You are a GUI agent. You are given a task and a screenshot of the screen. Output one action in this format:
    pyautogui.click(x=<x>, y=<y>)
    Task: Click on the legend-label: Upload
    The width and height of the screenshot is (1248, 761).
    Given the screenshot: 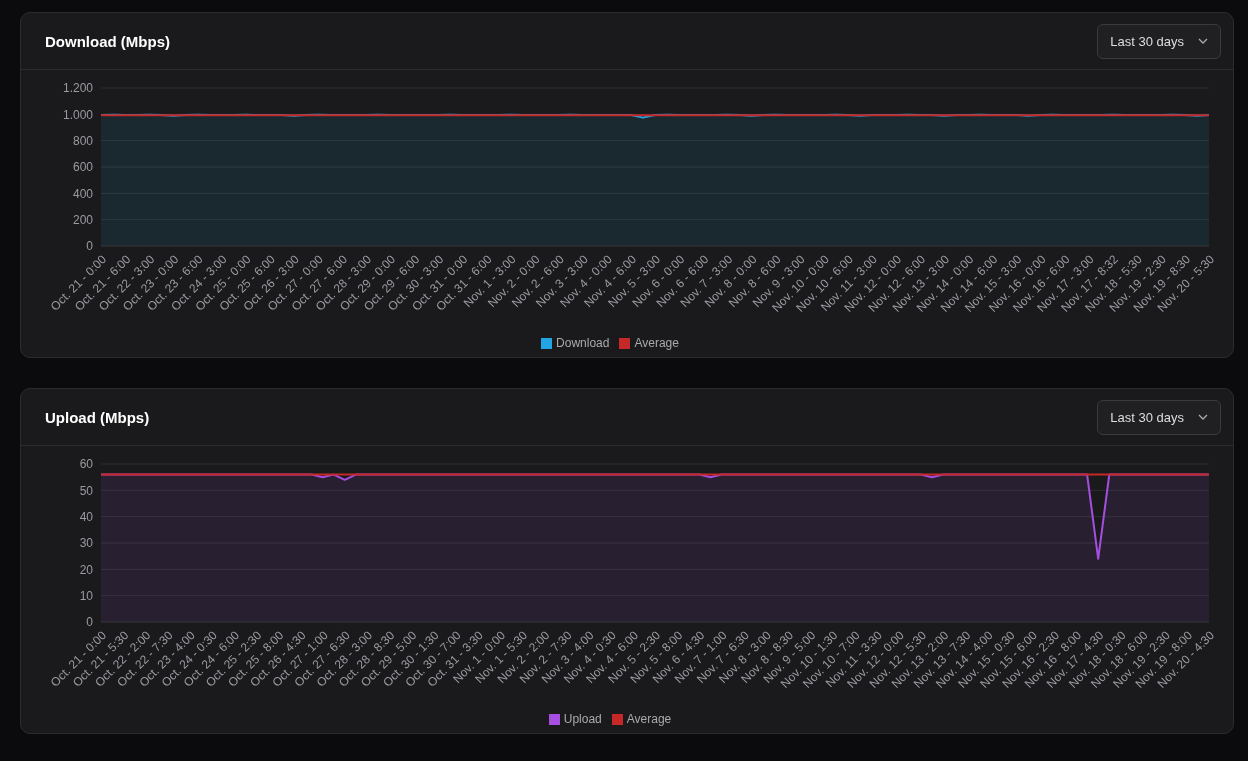 What is the action you would take?
    pyautogui.click(x=582, y=719)
    